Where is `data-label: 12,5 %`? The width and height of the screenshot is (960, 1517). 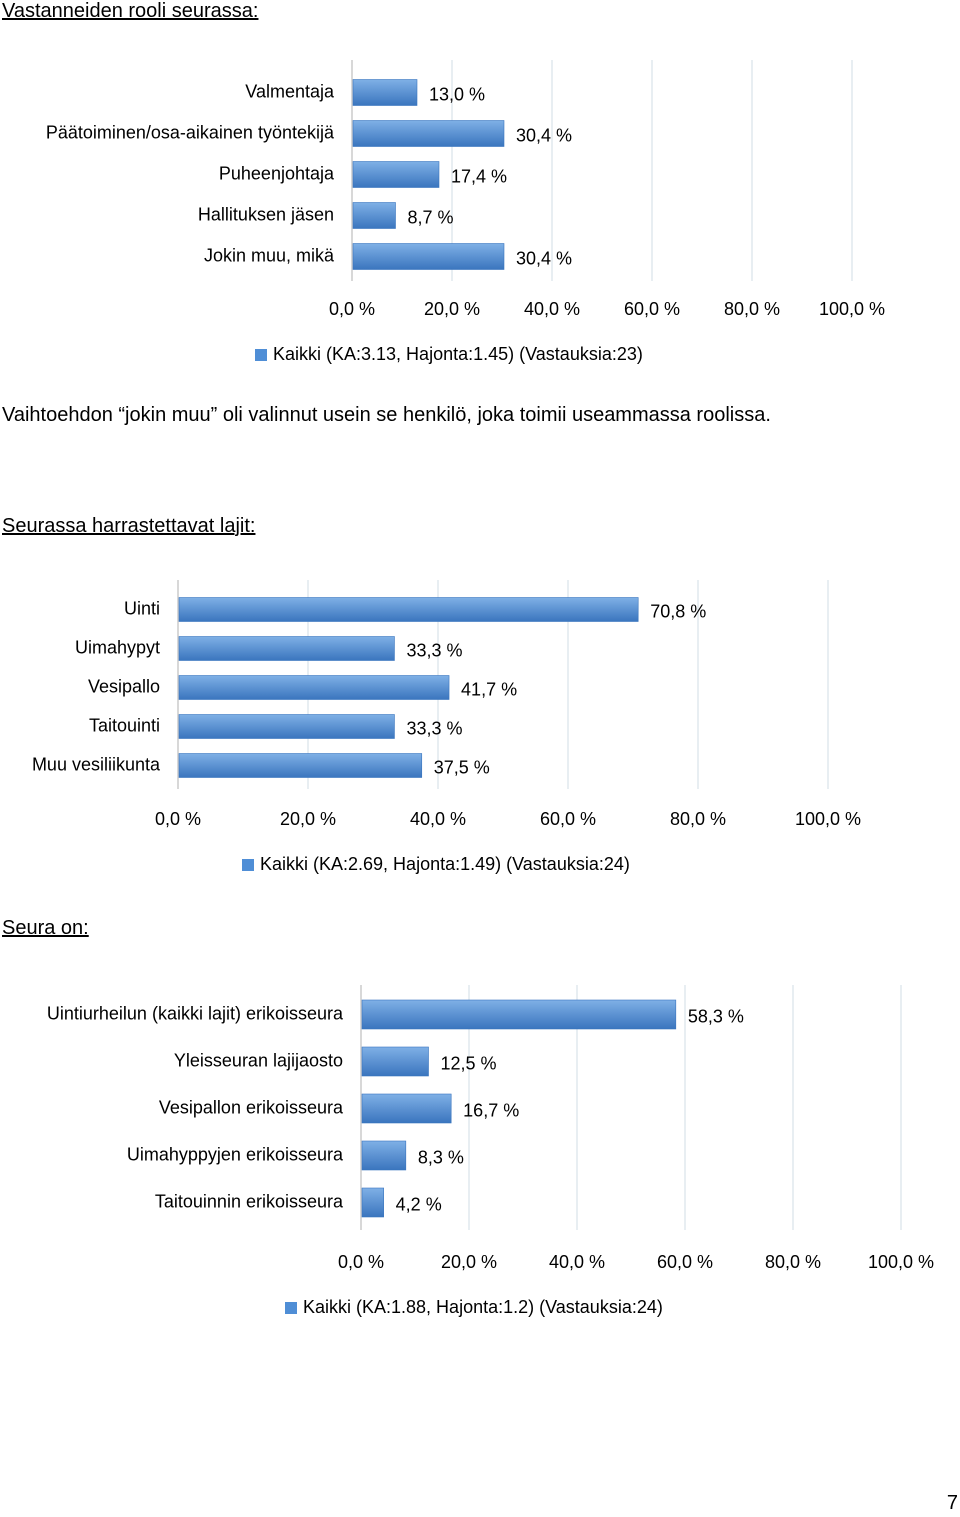 data-label: 12,5 % is located at coordinates (469, 1063).